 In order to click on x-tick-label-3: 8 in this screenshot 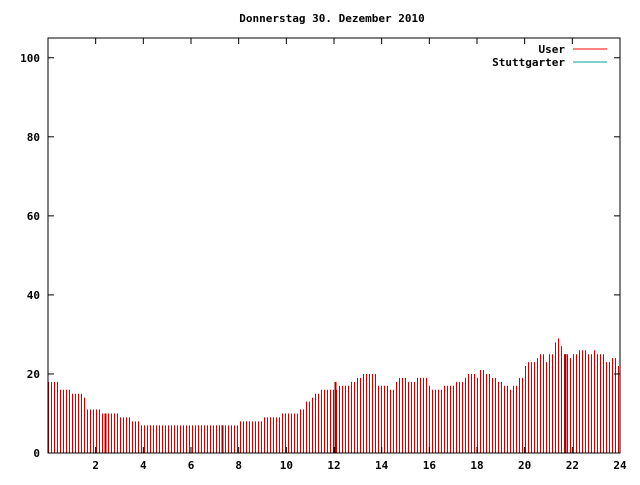, I will do `click(238, 465)`.